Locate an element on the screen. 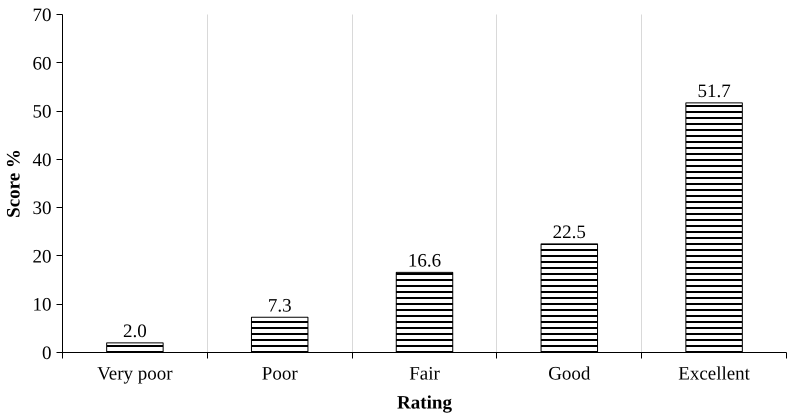 This screenshot has width=790, height=416. data-label: 22.5 is located at coordinates (569, 232).